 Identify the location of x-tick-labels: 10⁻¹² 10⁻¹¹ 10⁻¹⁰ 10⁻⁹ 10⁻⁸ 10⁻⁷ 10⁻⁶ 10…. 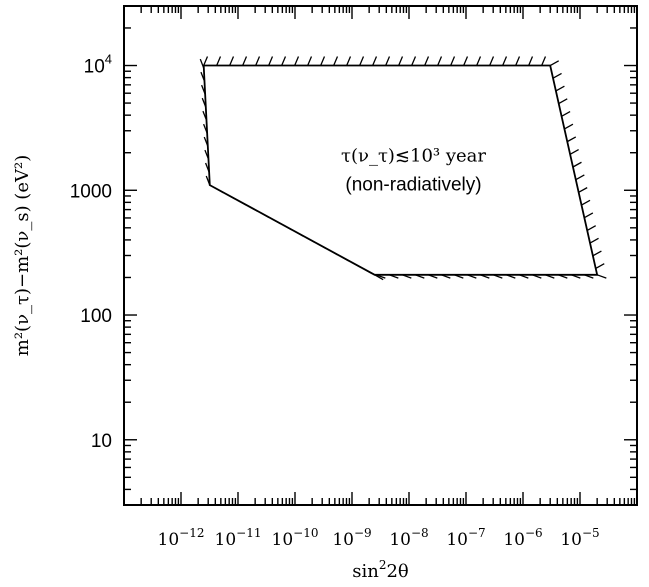
(379, 538).